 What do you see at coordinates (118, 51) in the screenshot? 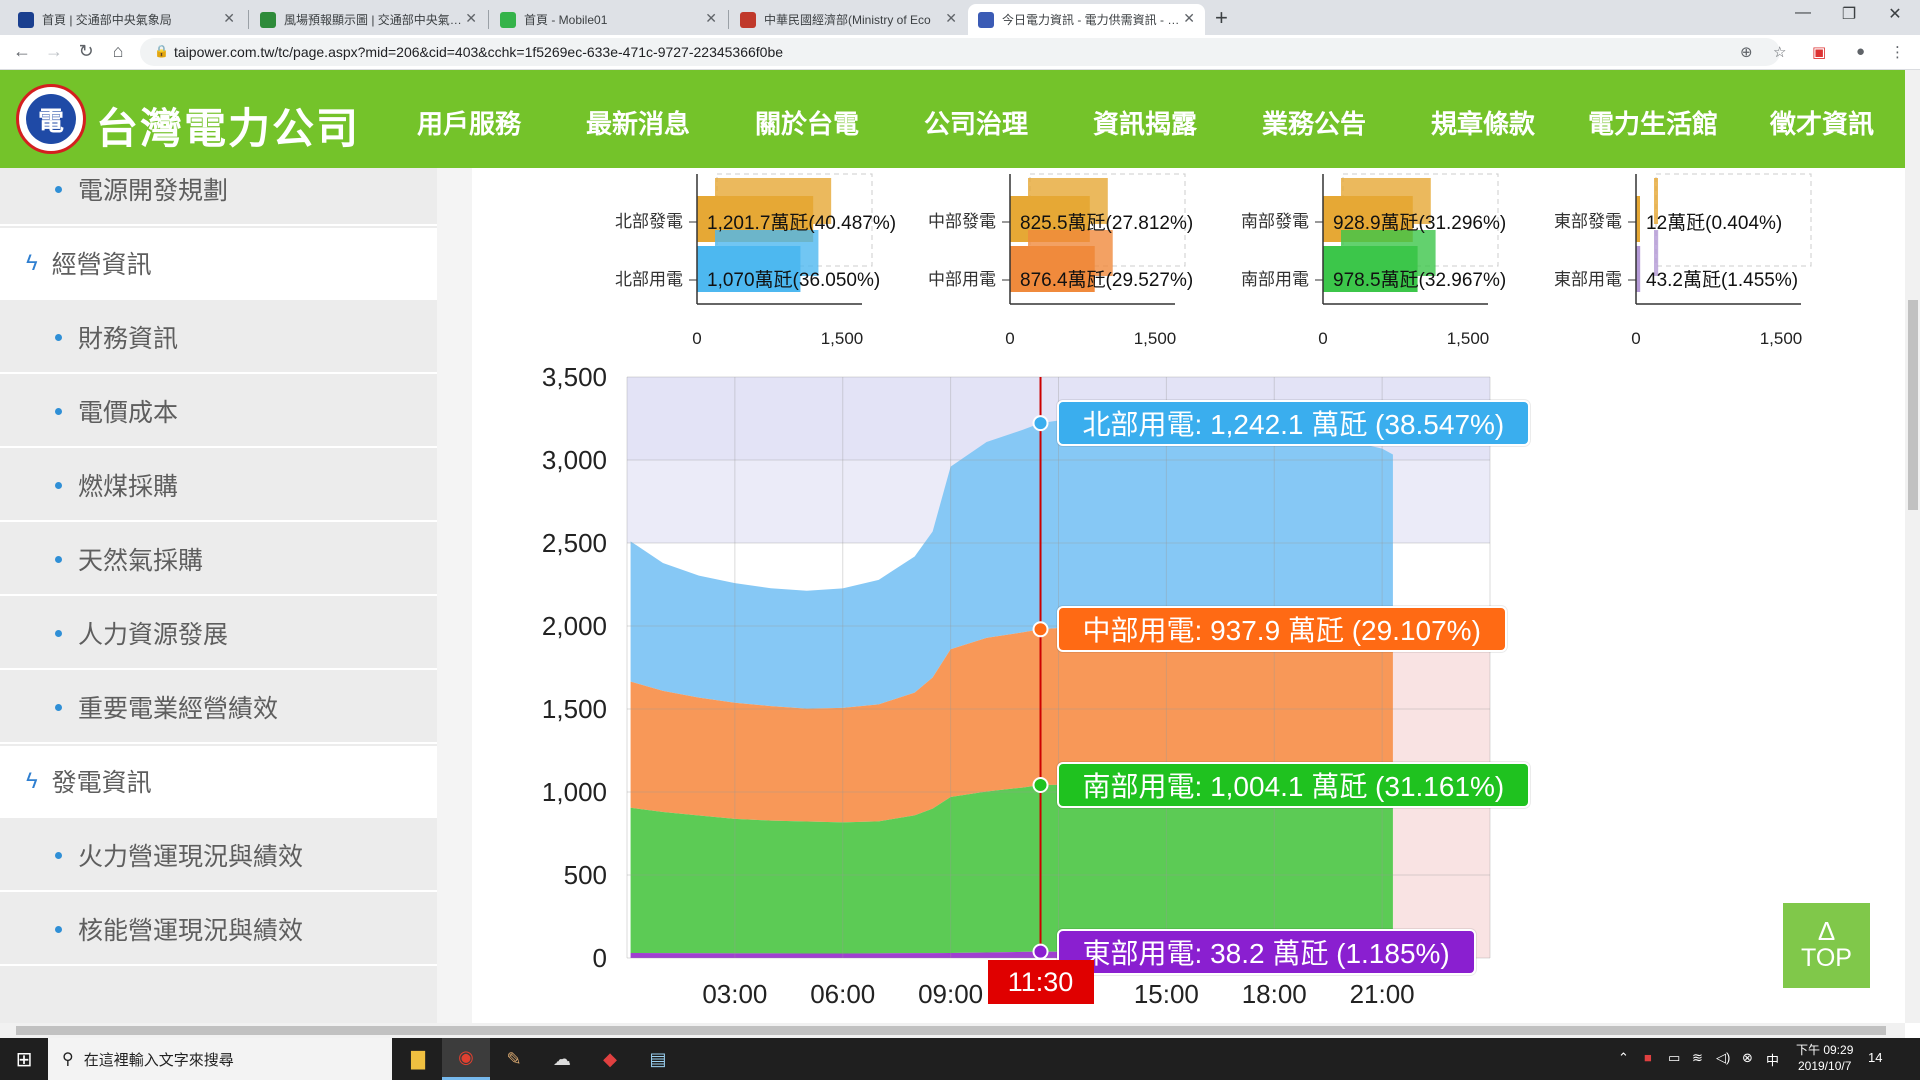
I see `home-icon: ⌂` at bounding box center [118, 51].